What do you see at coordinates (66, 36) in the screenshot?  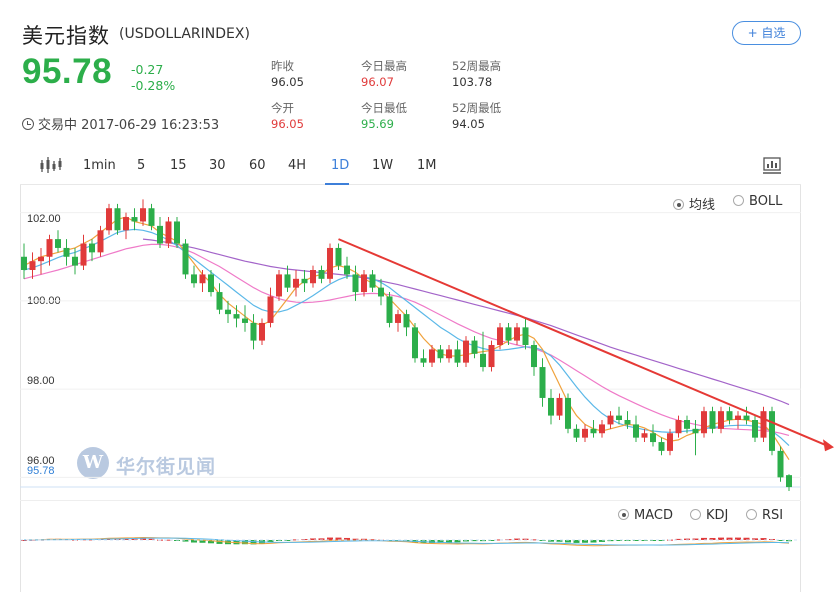 I see `page-title: 美元指数` at bounding box center [66, 36].